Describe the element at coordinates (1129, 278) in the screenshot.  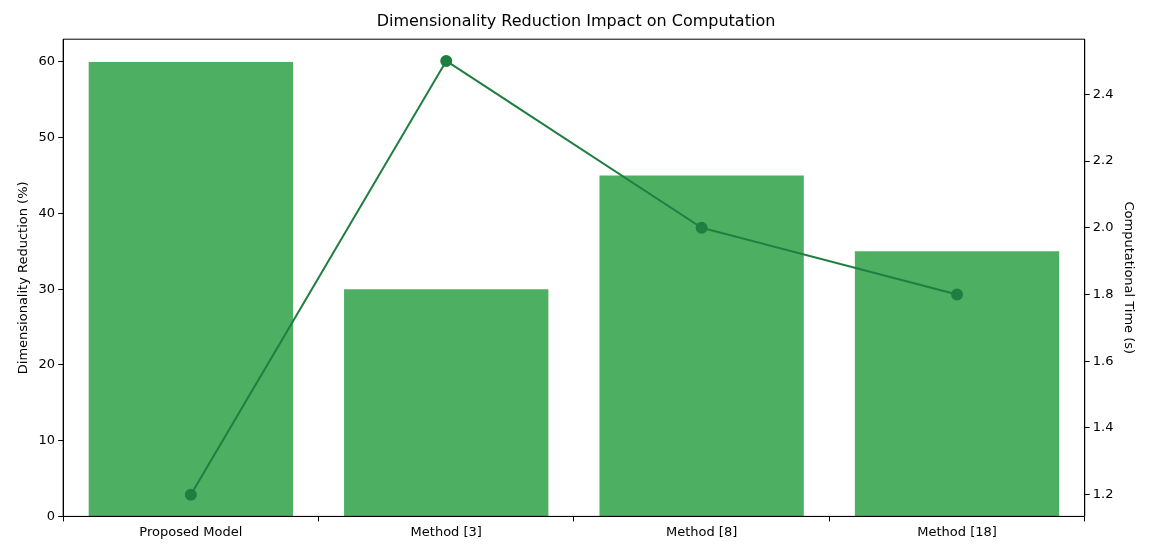
I see `y2-axis-title: Computational Time (s)` at that location.